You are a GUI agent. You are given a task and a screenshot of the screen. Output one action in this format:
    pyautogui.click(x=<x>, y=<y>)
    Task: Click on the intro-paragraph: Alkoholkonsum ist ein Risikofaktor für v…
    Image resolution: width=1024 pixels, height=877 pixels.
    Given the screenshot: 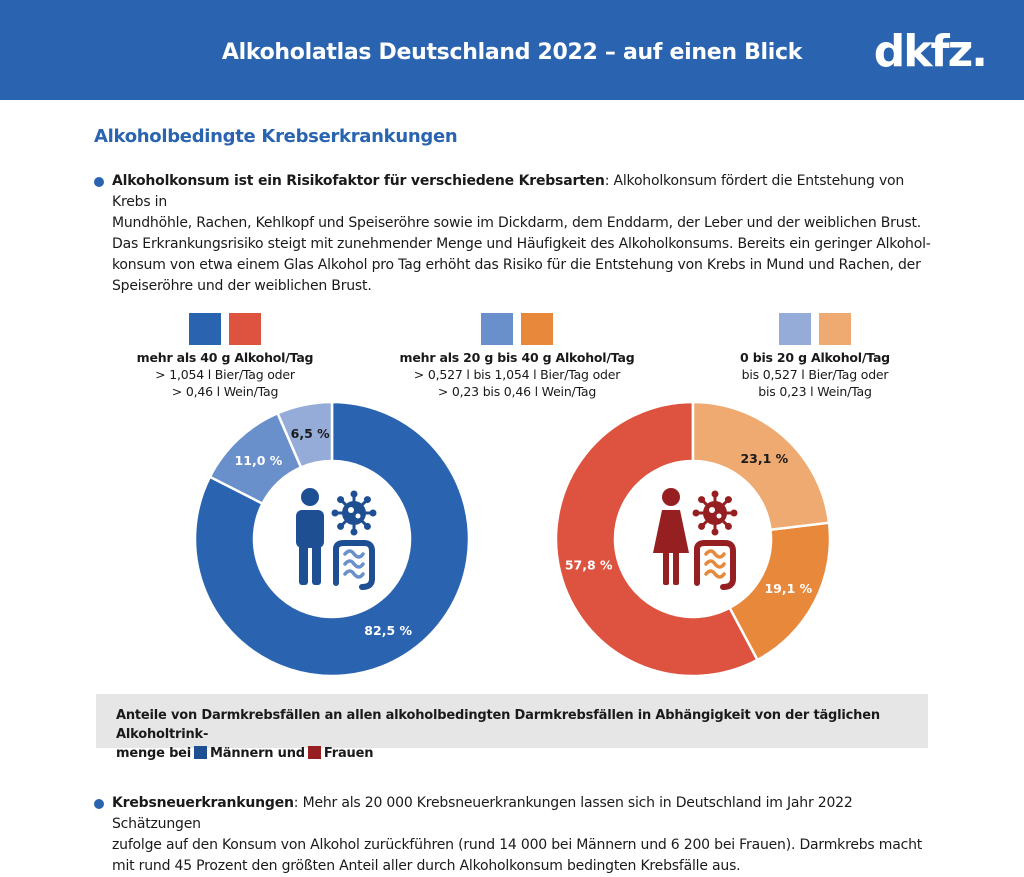 What is the action you would take?
    pyautogui.click(x=522, y=234)
    